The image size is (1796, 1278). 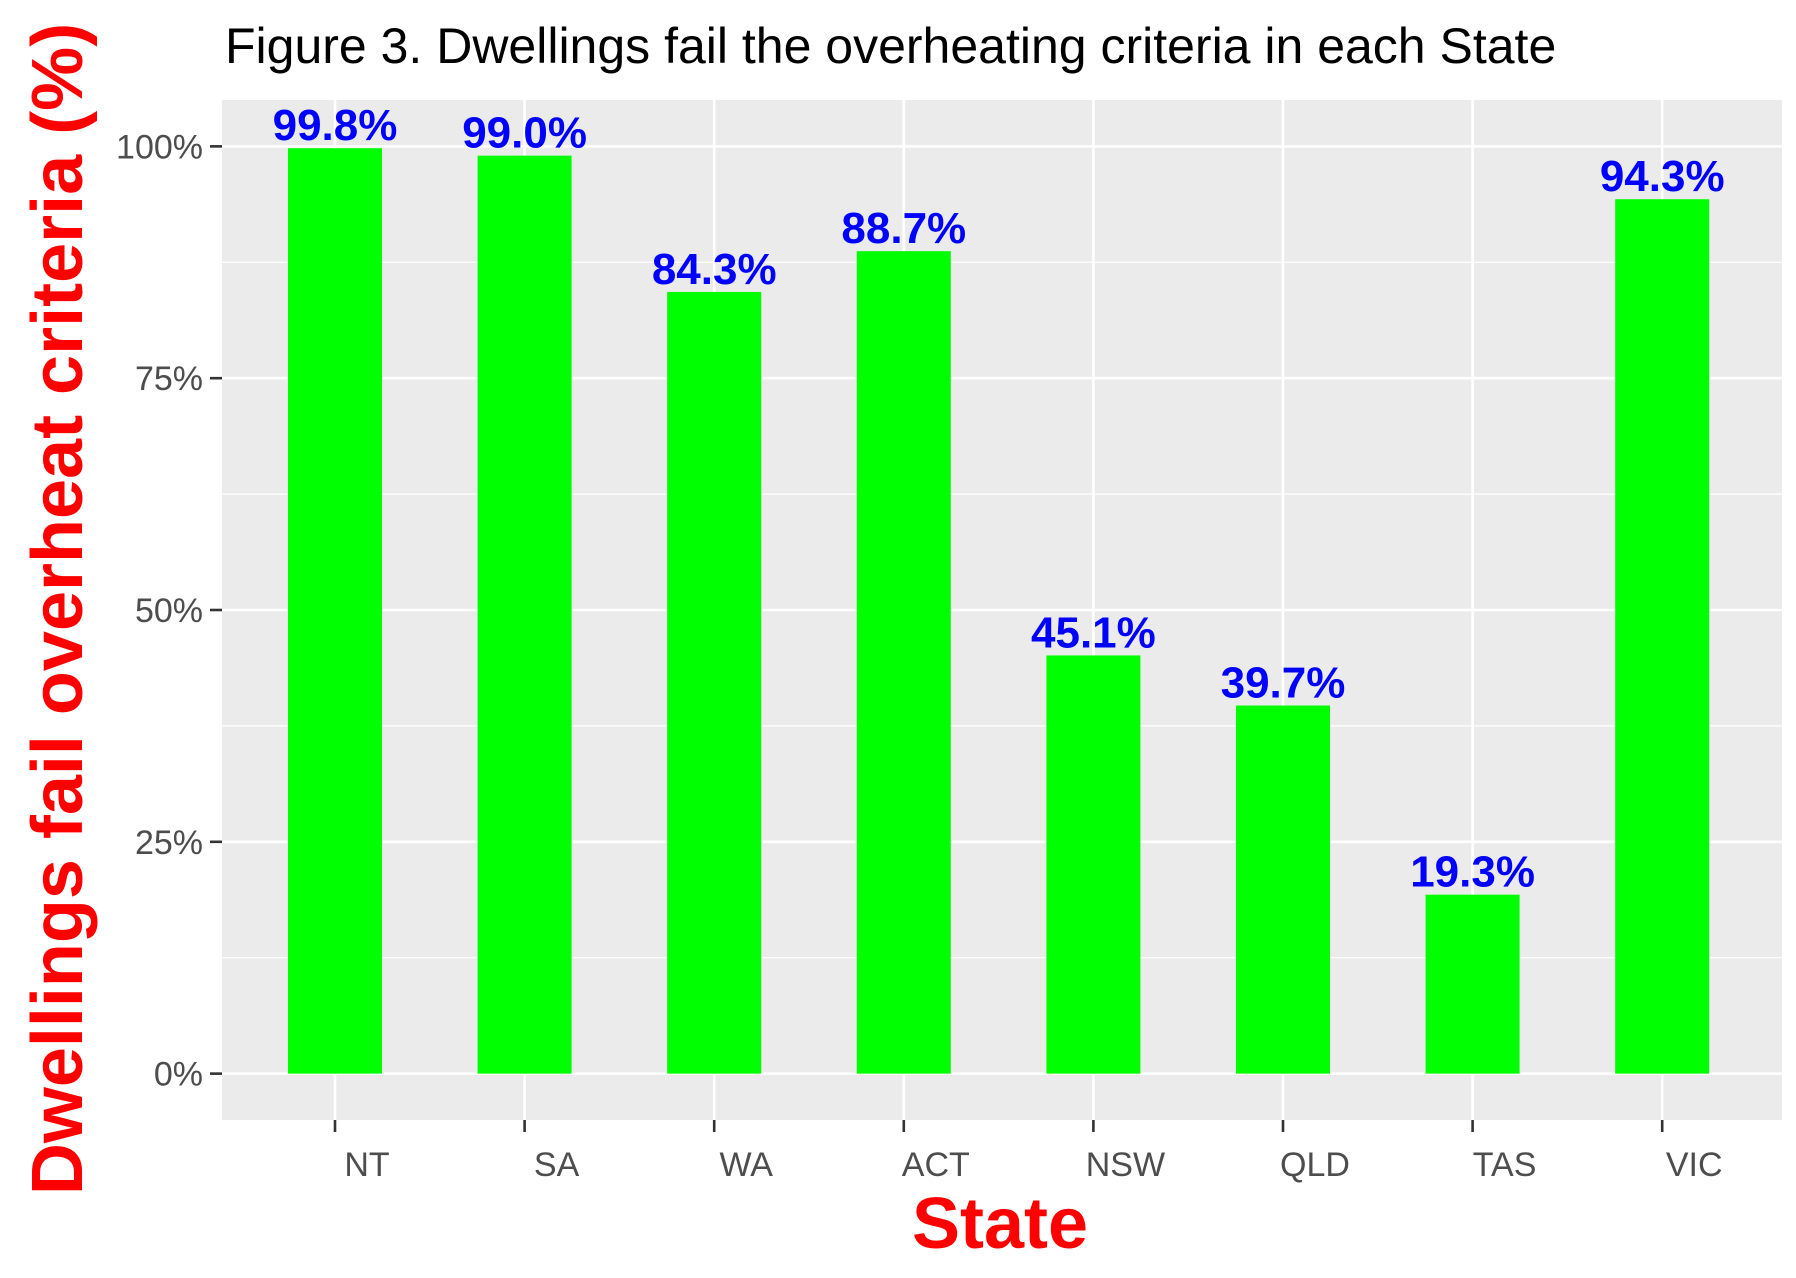 I want to click on y-axis-title: Dwellings fail overheat criteria (%), so click(x=58, y=609).